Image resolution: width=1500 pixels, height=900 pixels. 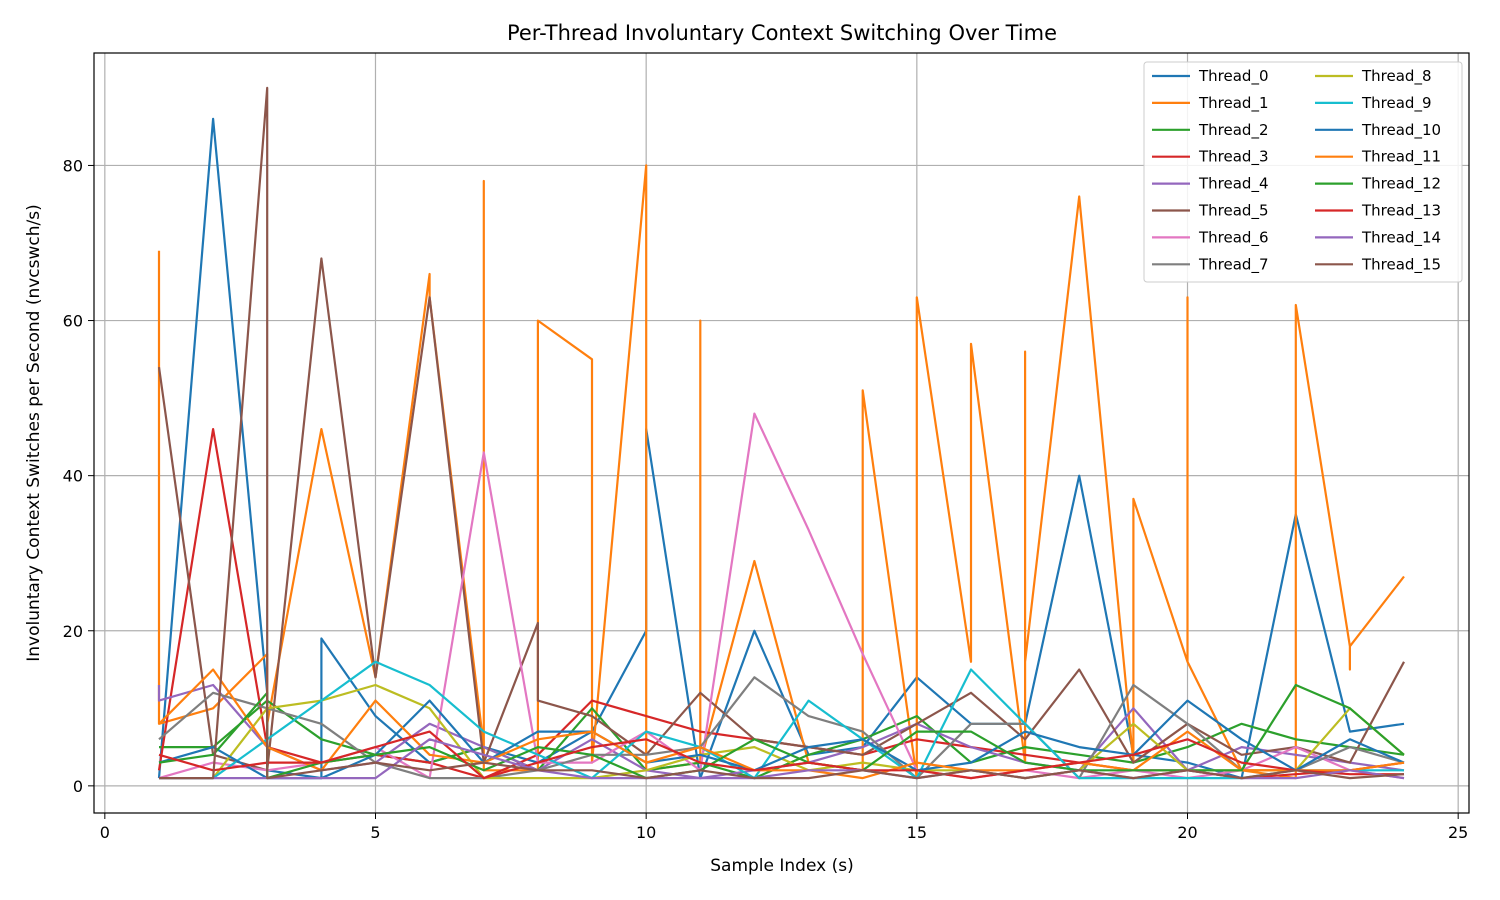 What do you see at coordinates (1401, 157) in the screenshot?
I see `legend-label: Thread_11` at bounding box center [1401, 157].